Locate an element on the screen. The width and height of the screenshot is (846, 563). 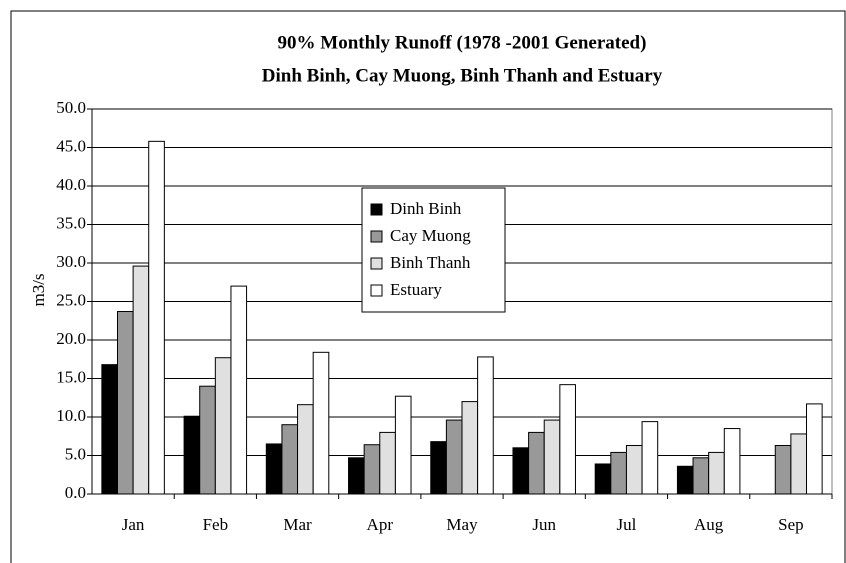
y-tick-label: 40.0 is located at coordinates (71, 184).